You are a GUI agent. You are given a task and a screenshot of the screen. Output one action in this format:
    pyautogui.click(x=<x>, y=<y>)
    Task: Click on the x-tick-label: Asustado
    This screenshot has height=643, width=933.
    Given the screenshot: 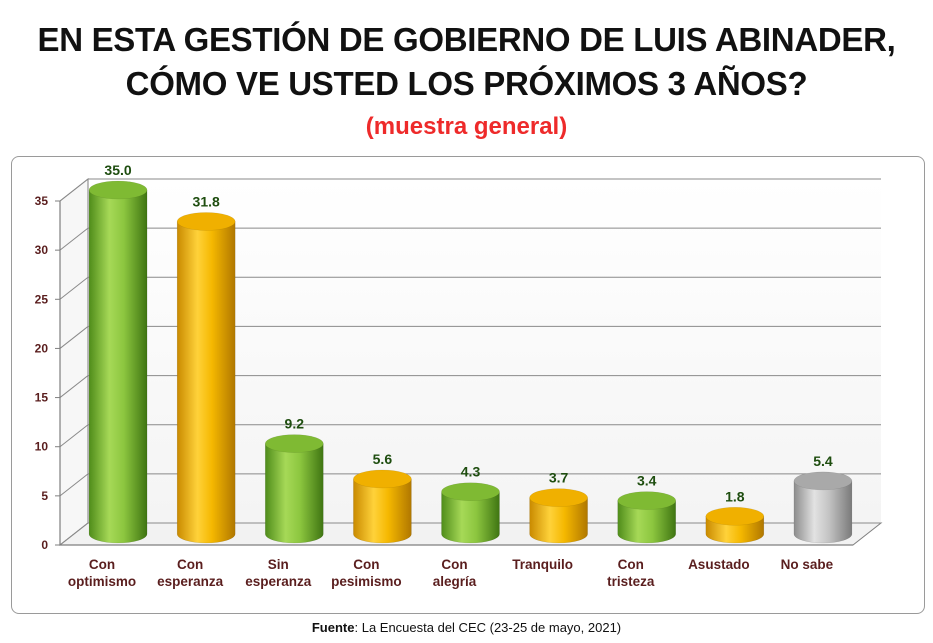 What is the action you would take?
    pyautogui.click(x=719, y=564)
    